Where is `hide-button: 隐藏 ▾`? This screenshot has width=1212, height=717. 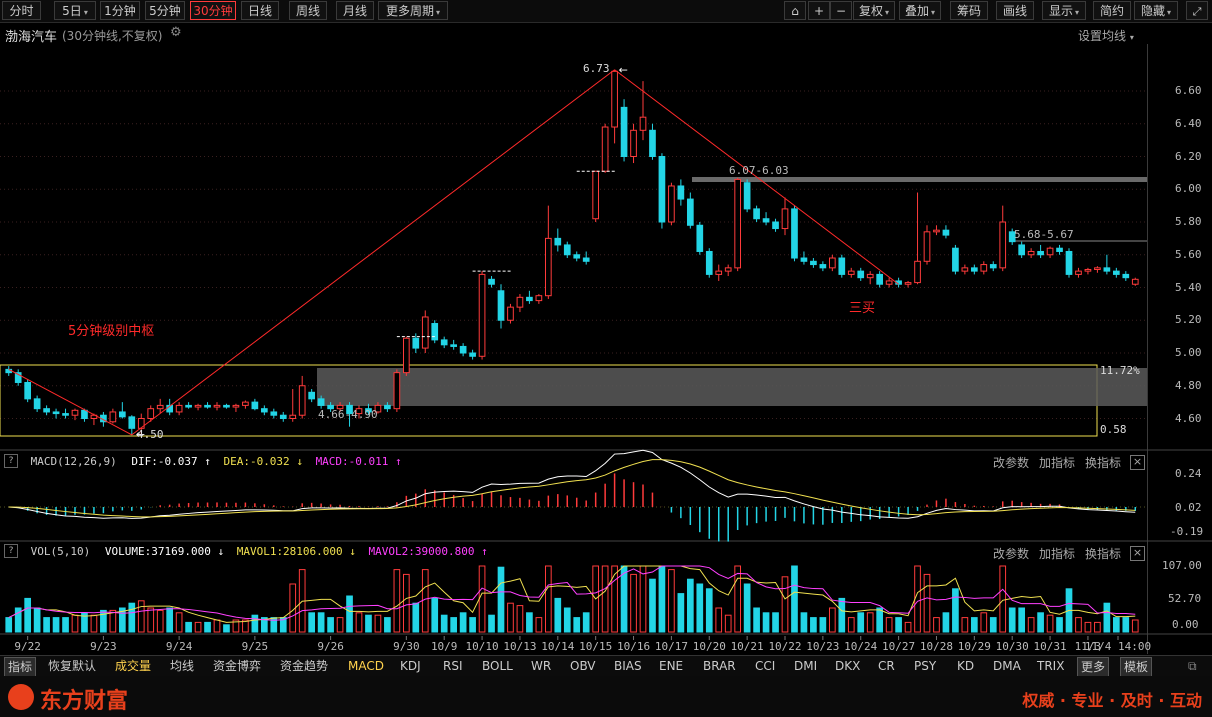 hide-button: 隐藏 ▾ is located at coordinates (1156, 10).